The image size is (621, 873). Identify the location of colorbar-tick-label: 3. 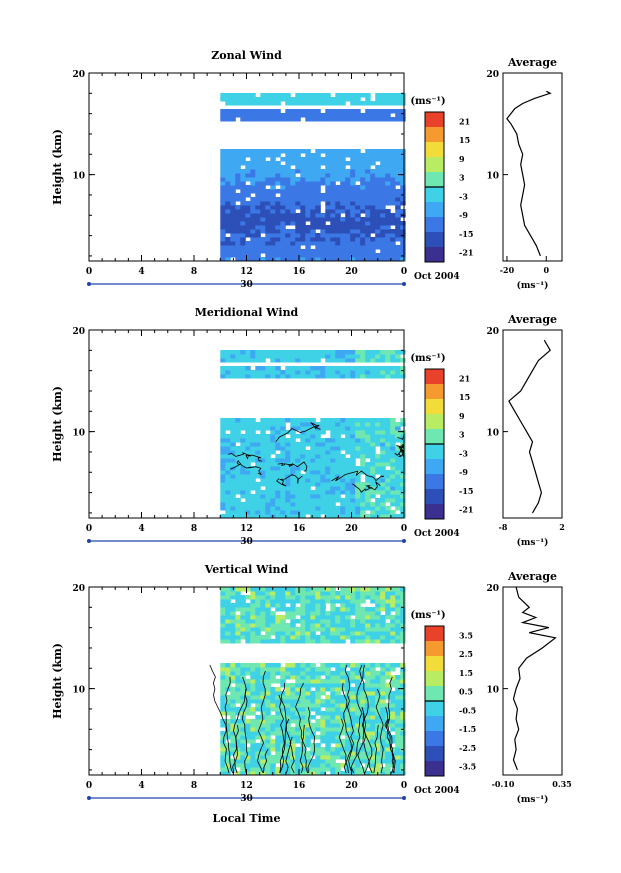
(462, 178).